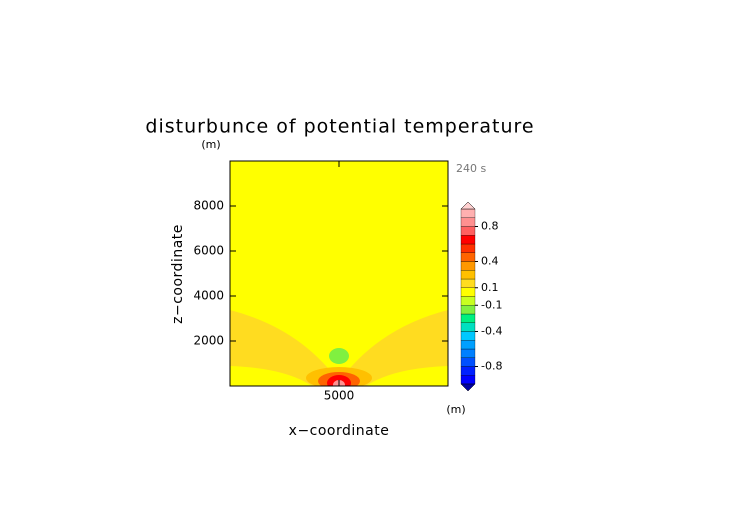 This screenshot has height=532, width=752. What do you see at coordinates (339, 396) in the screenshot?
I see `x-tick-label: 5000` at bounding box center [339, 396].